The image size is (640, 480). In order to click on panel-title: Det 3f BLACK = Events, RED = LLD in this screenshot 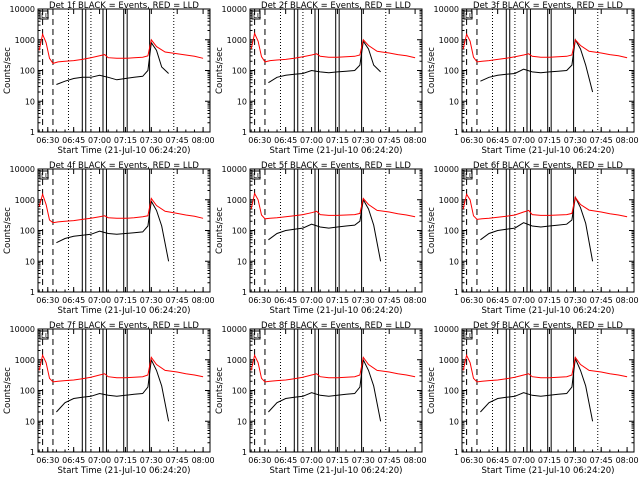, I will do `click(548, 6)`.